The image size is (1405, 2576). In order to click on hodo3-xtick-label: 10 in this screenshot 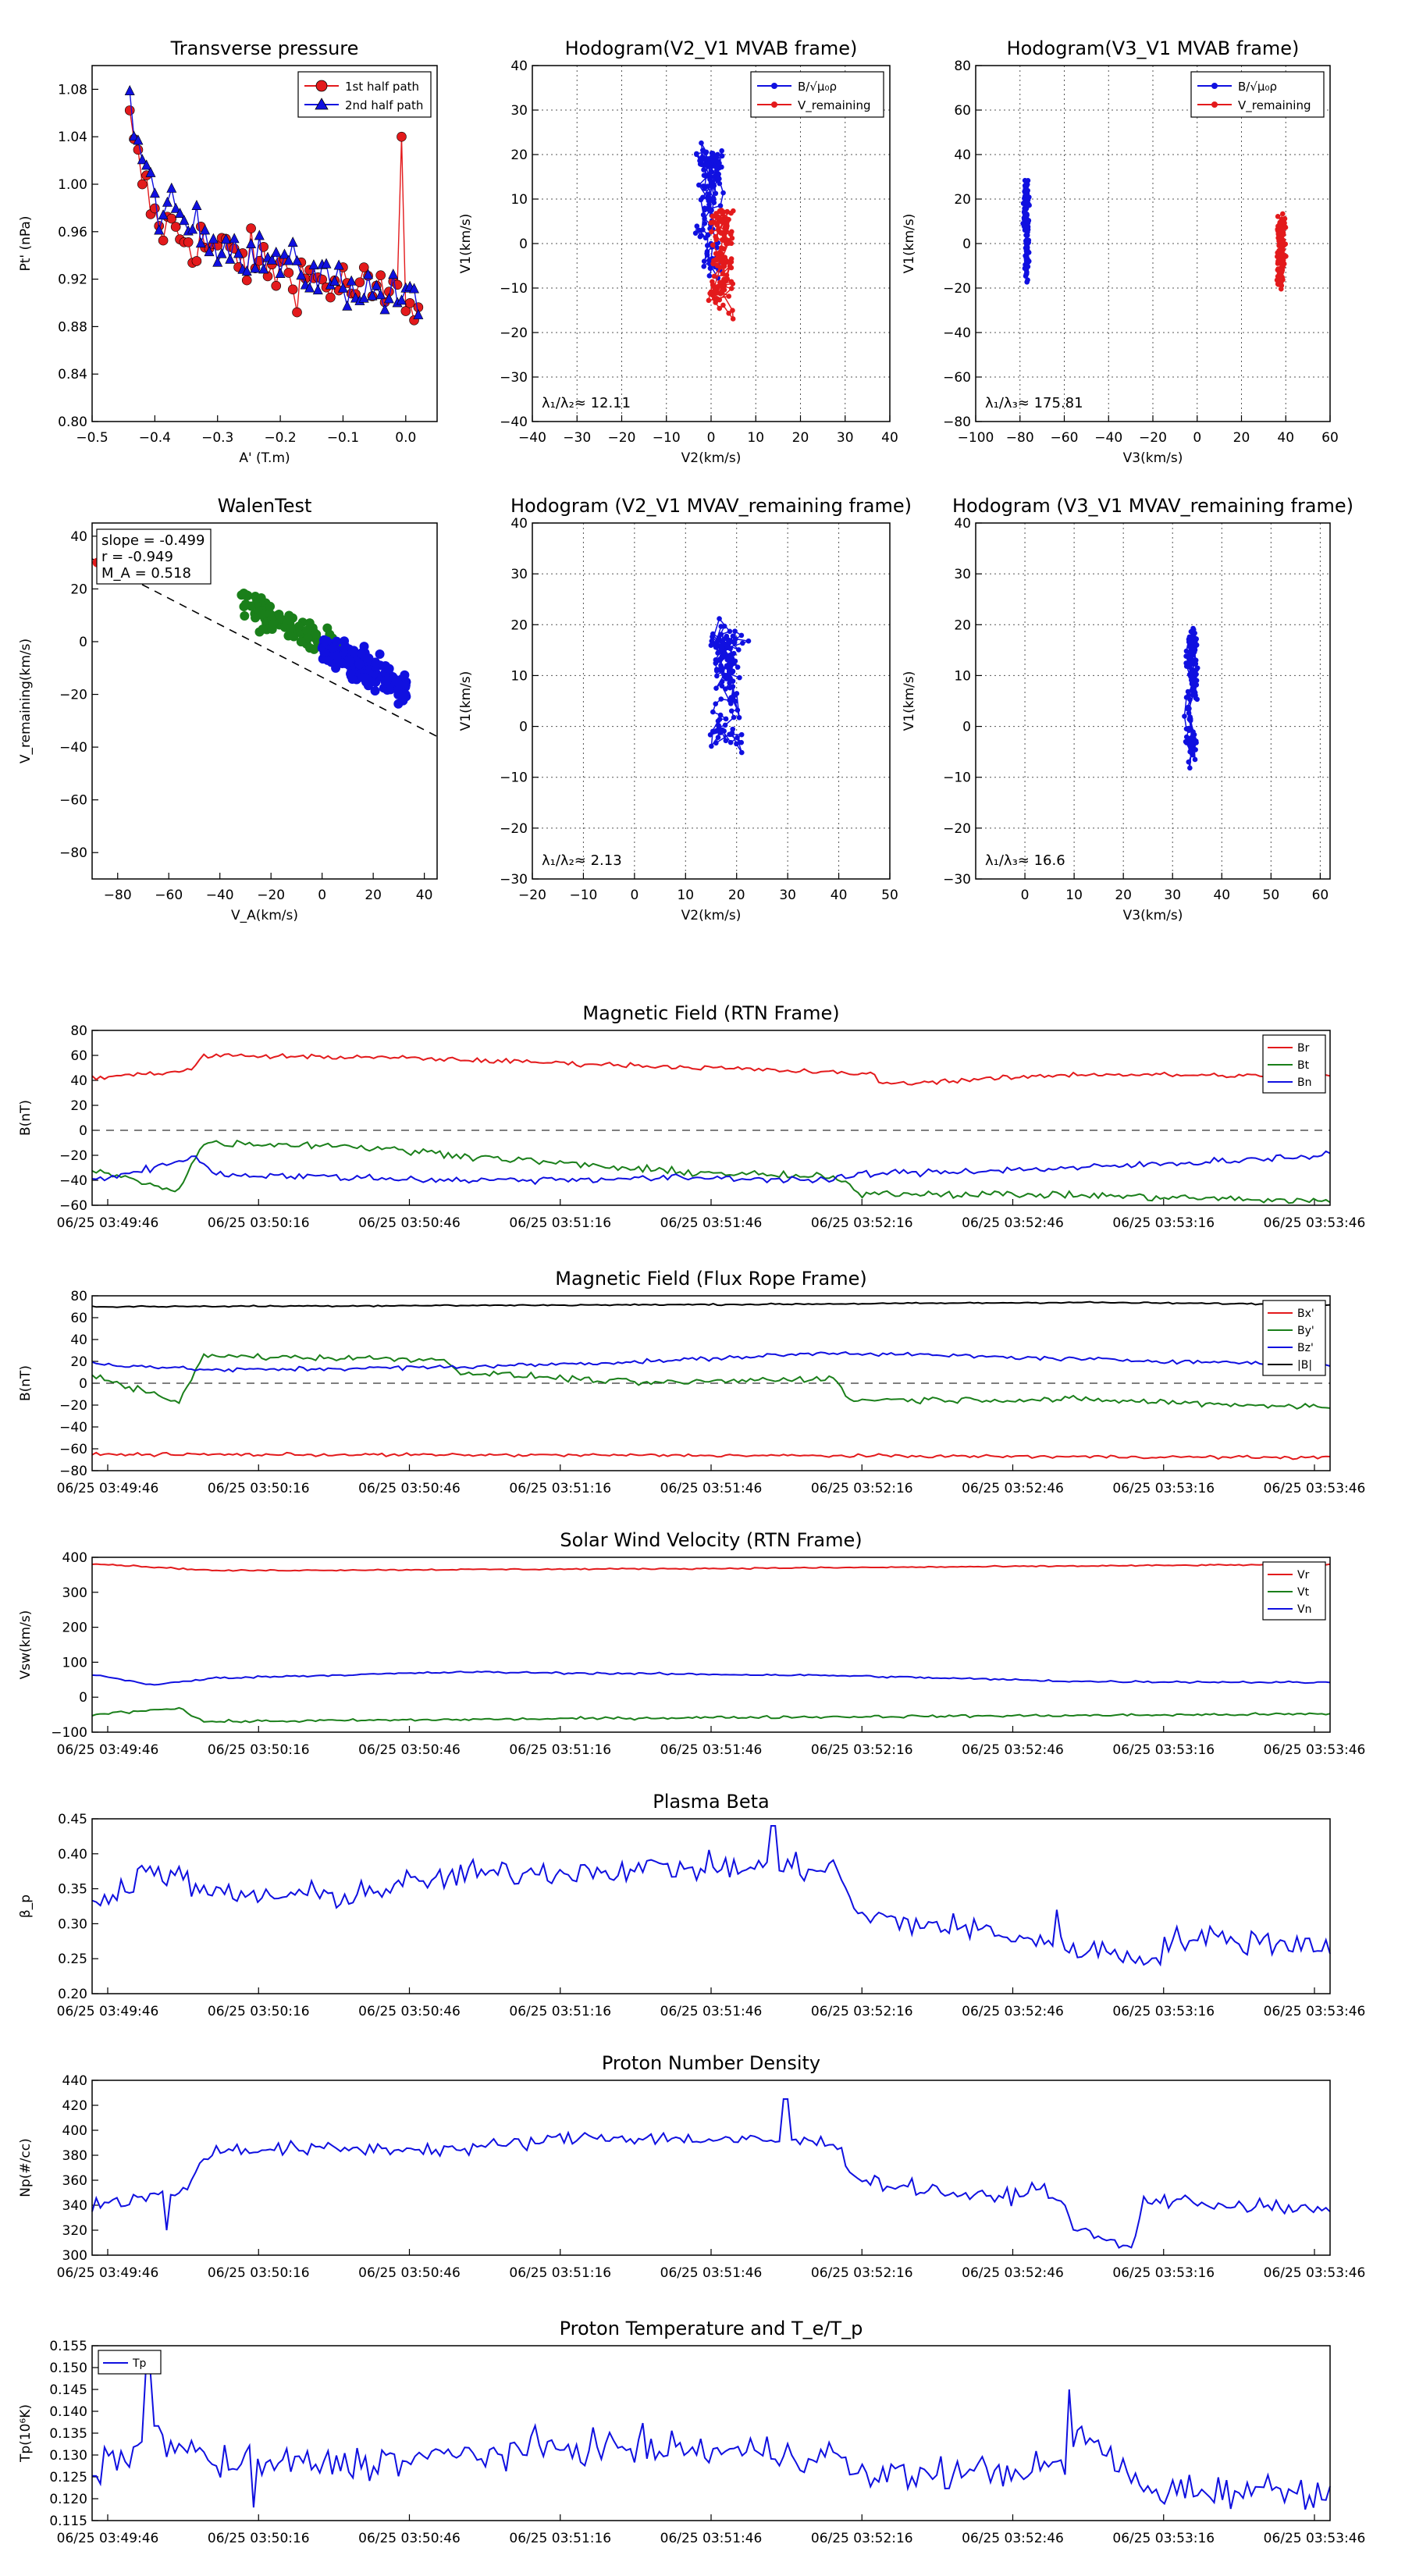, I will do `click(685, 895)`.